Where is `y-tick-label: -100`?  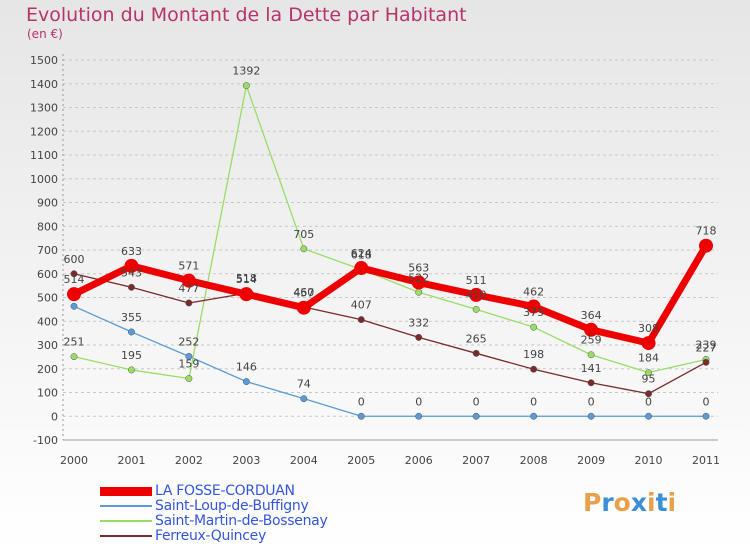 y-tick-label: -100 is located at coordinates (45, 440).